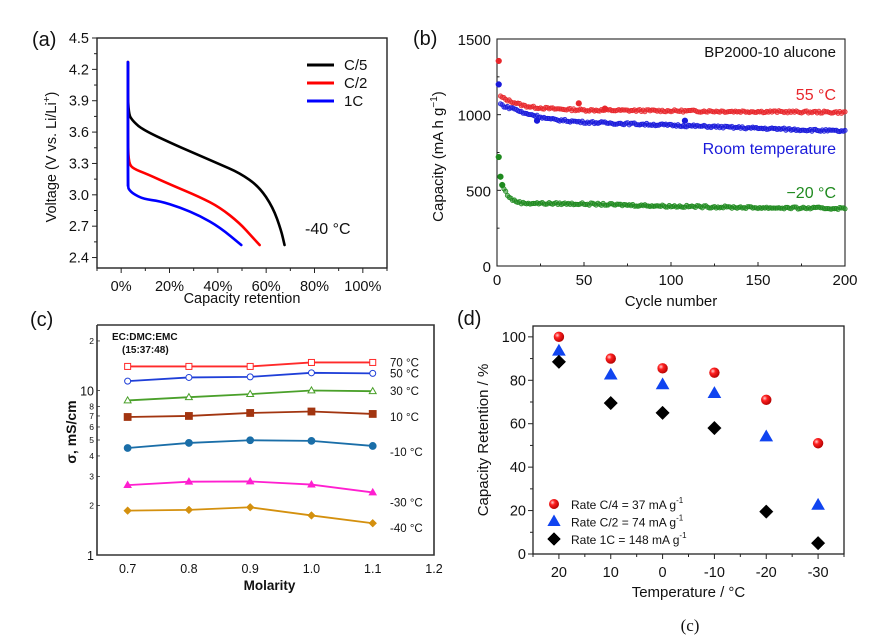  Describe the element at coordinates (683, 535) in the screenshot. I see `legend-label-sup: -1` at that location.